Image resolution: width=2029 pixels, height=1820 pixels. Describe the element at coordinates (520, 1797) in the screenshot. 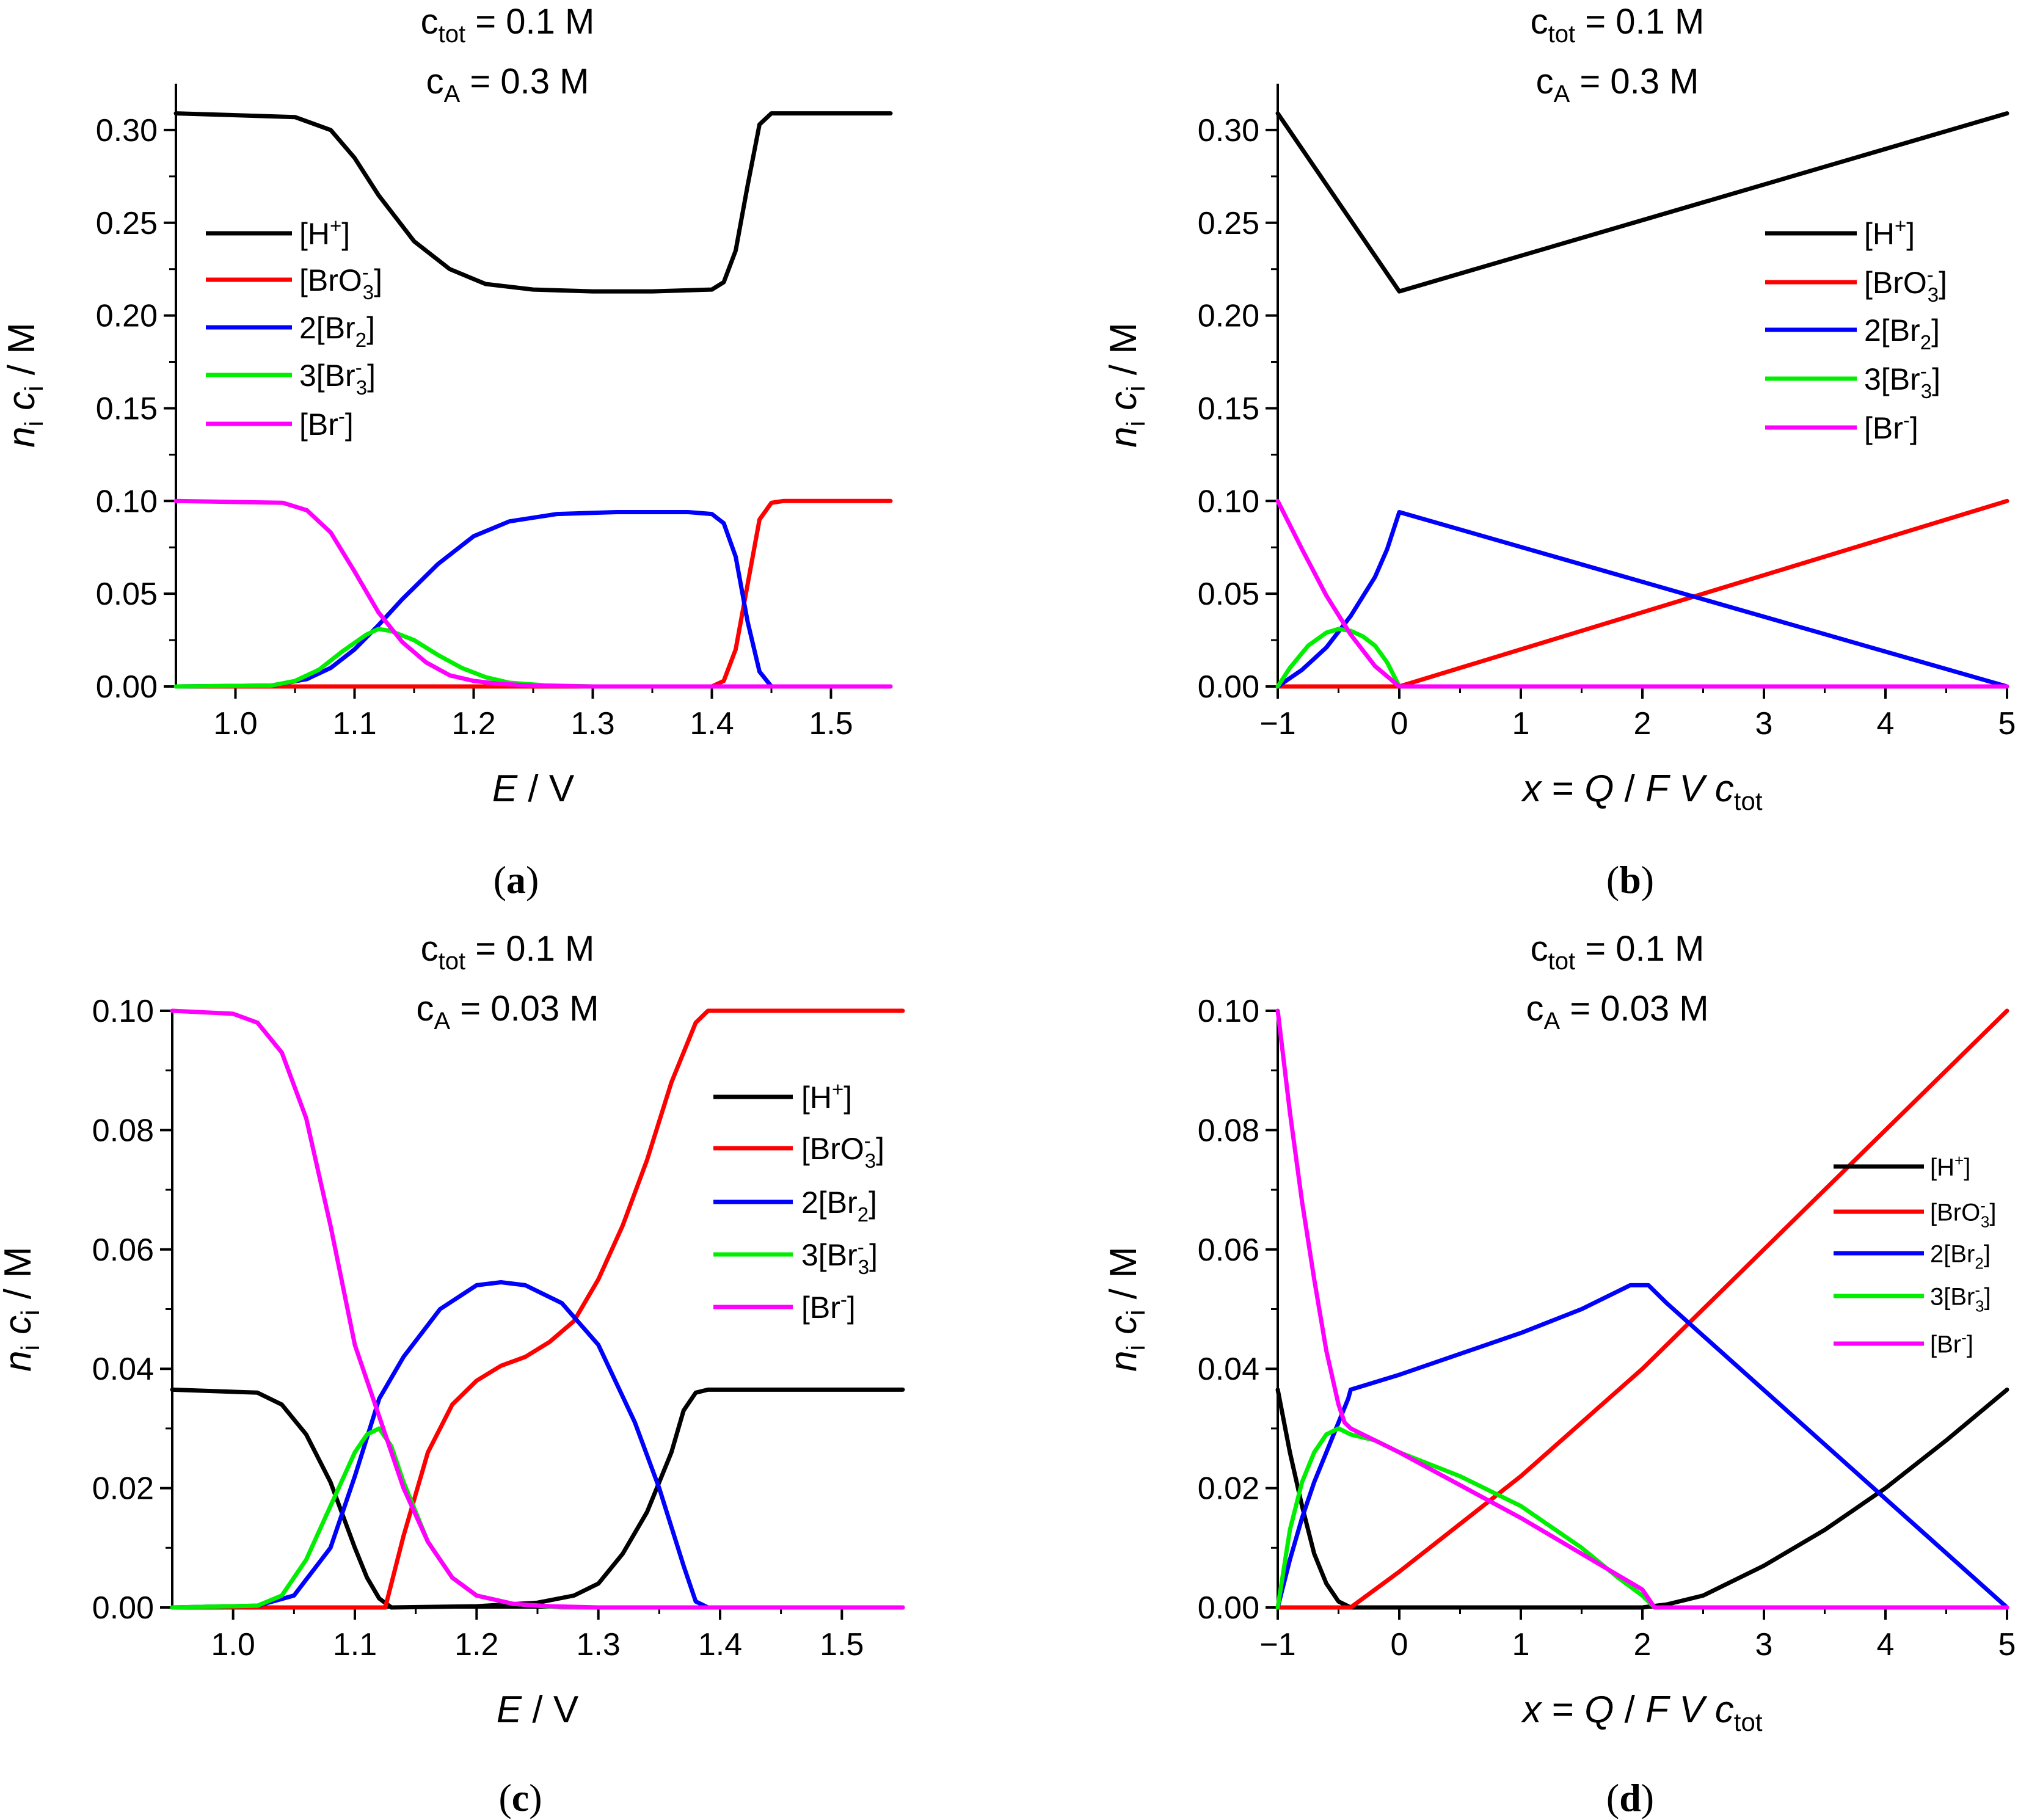

I see `panel-caption: (c)` at that location.